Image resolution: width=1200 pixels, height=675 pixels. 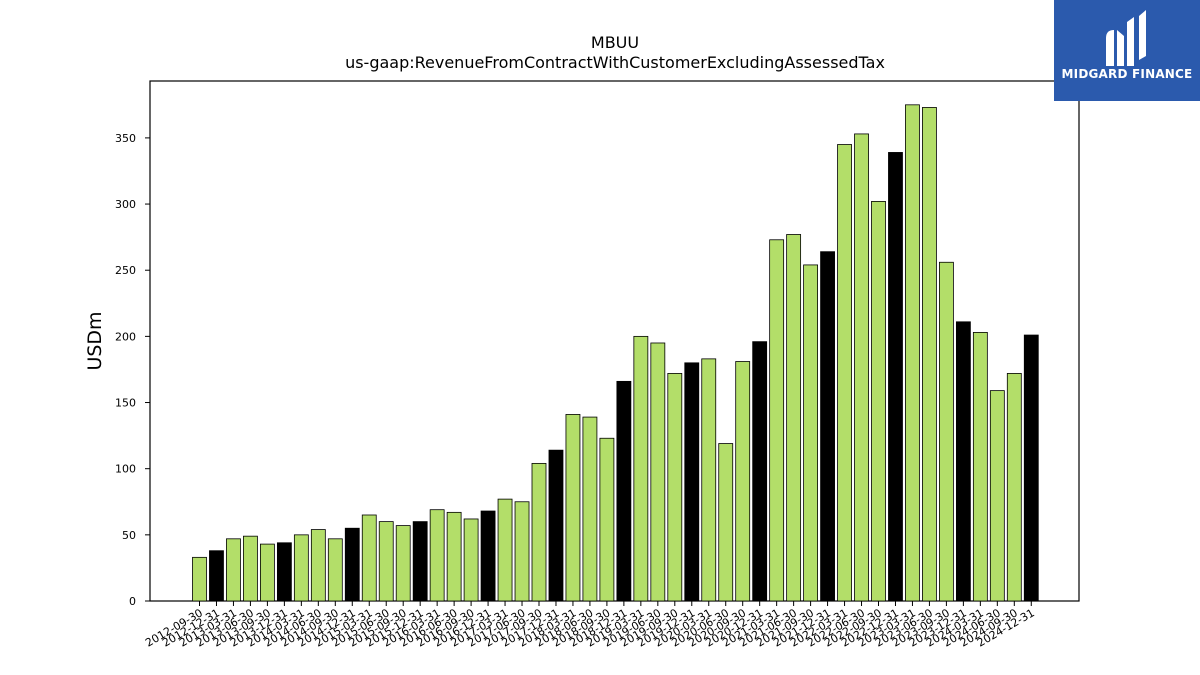 What do you see at coordinates (132, 370) in the screenshot?
I see `y-axis: 0 50 100 150 200 250 300 350` at bounding box center [132, 370].